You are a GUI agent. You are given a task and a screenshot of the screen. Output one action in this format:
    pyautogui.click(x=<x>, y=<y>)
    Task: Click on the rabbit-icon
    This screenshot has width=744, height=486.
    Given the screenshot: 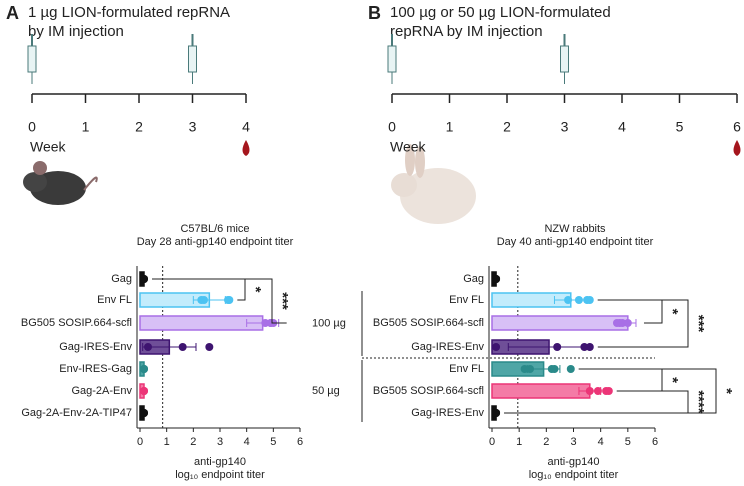 What is the action you would take?
    pyautogui.click(x=433, y=184)
    